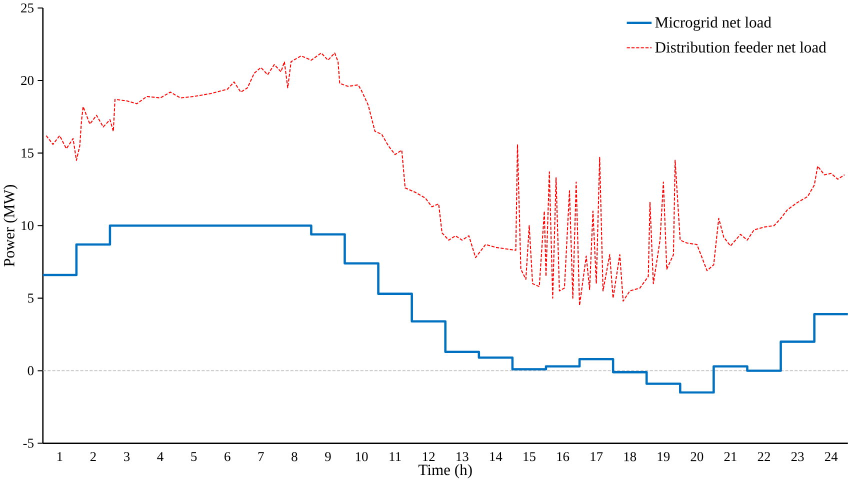 The width and height of the screenshot is (849, 482). Describe the element at coordinates (730, 457) in the screenshot. I see `x-tick-label: 21` at that location.